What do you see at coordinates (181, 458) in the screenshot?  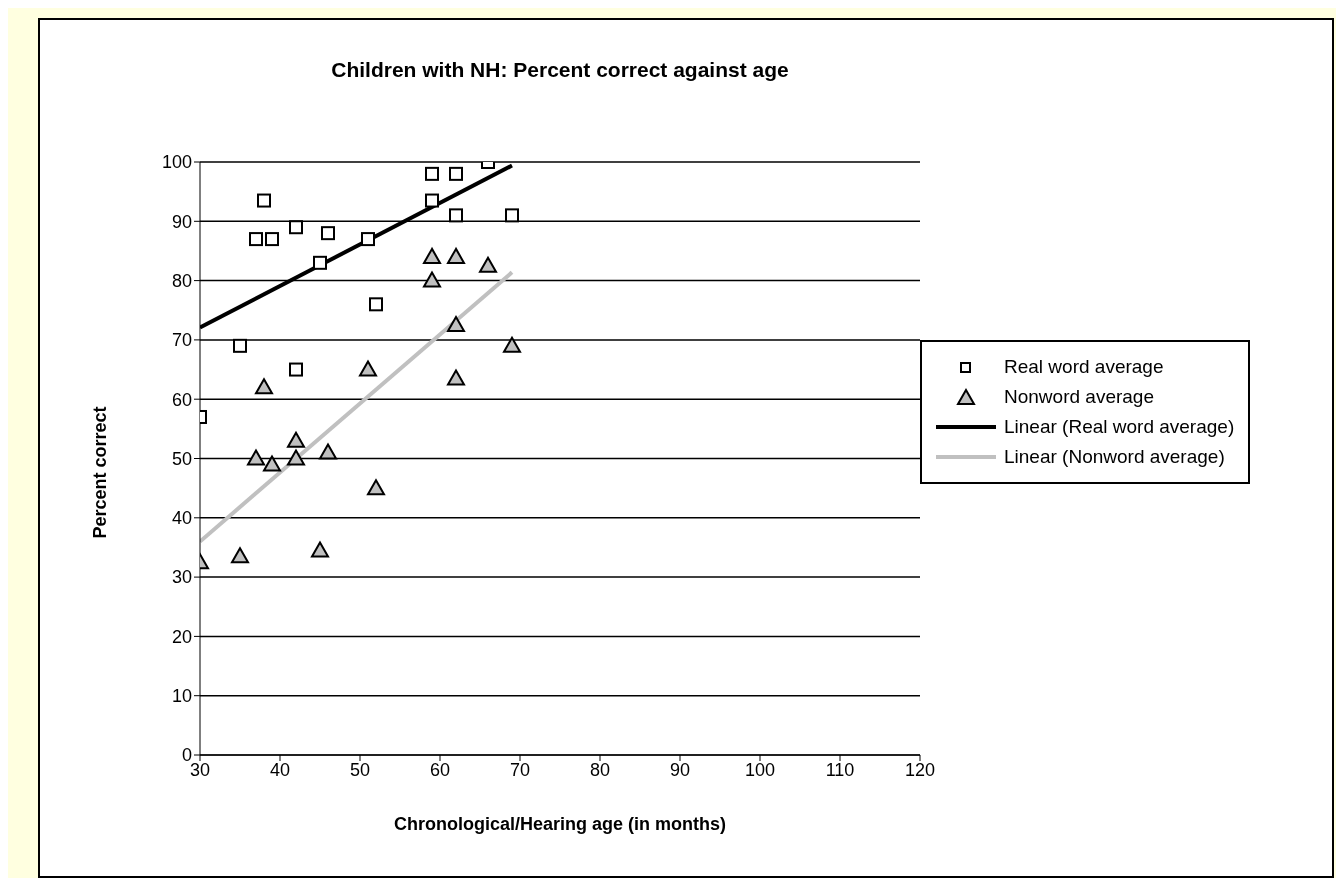 I see `y-tick-label: 50` at bounding box center [181, 458].